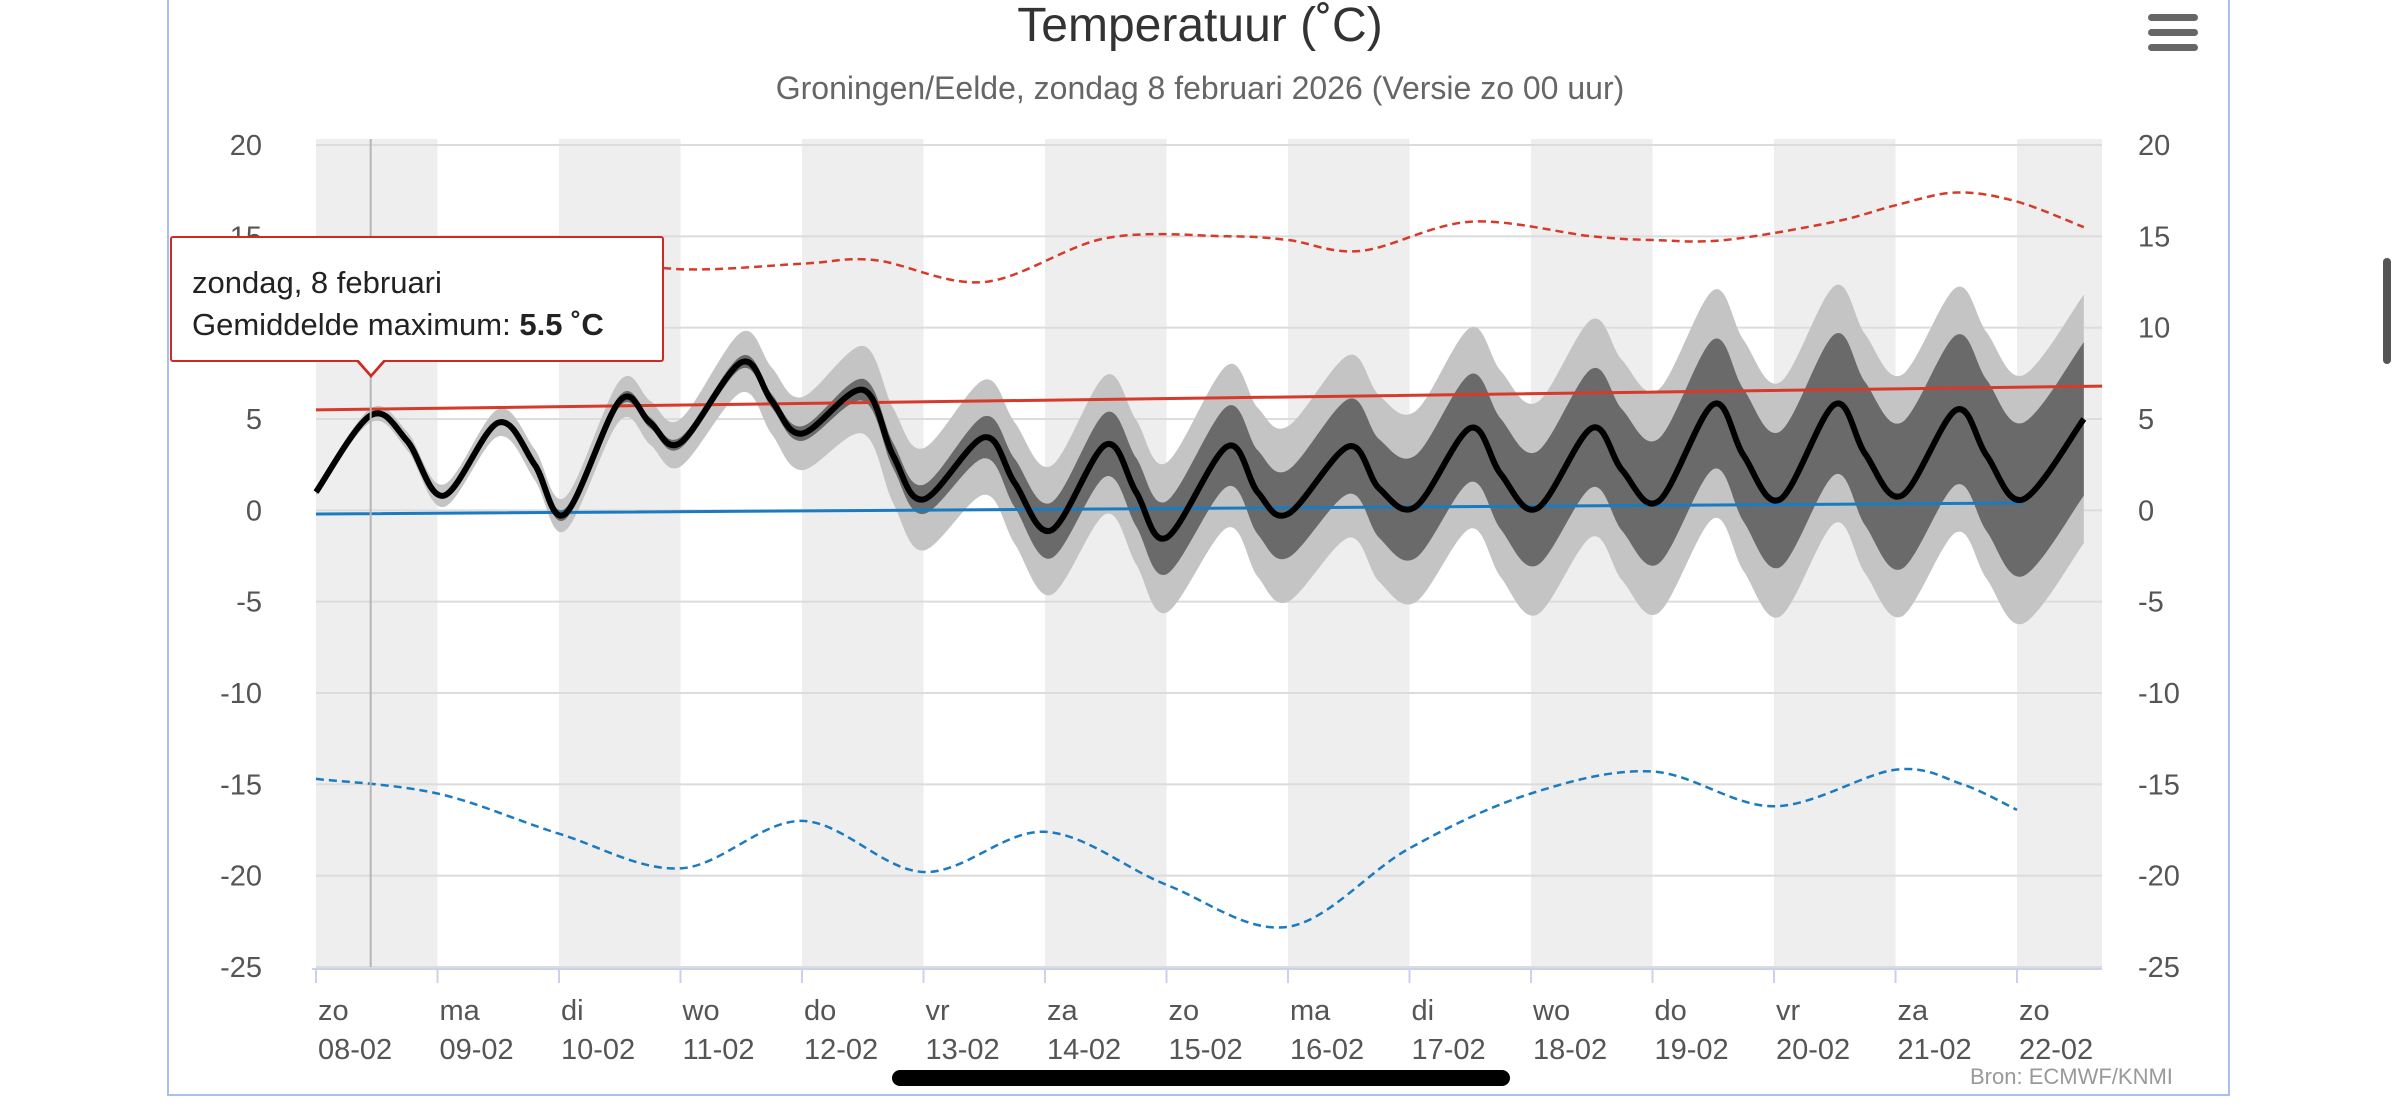 Image resolution: width=2400 pixels, height=1107 pixels. What do you see at coordinates (2154, 329) in the screenshot?
I see `y-tick-label-right: 10` at bounding box center [2154, 329].